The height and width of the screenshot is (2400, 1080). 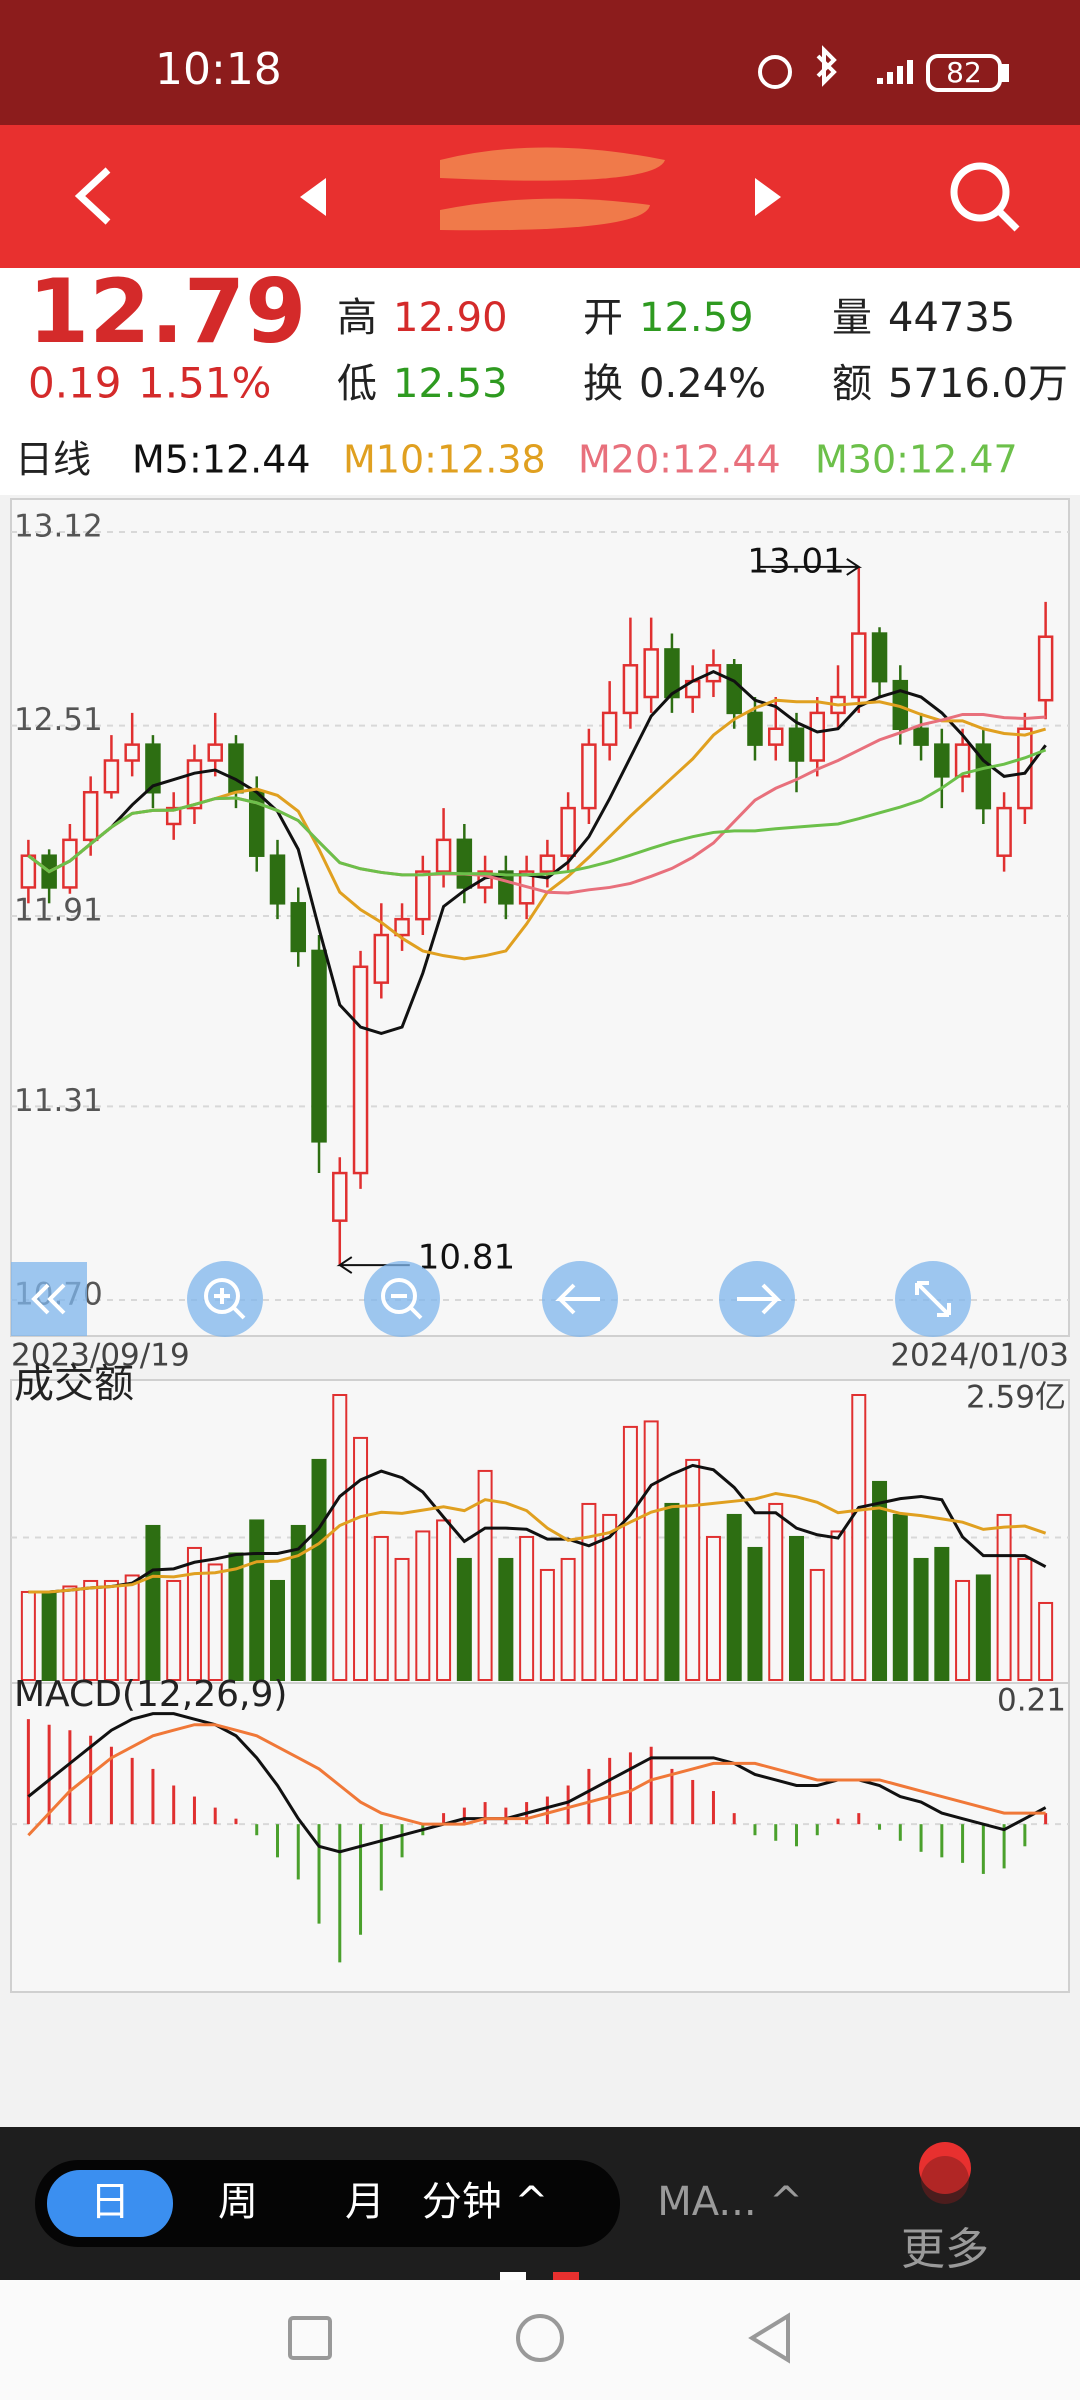 What do you see at coordinates (365, 2202) in the screenshot?
I see `period-tab: 月` at bounding box center [365, 2202].